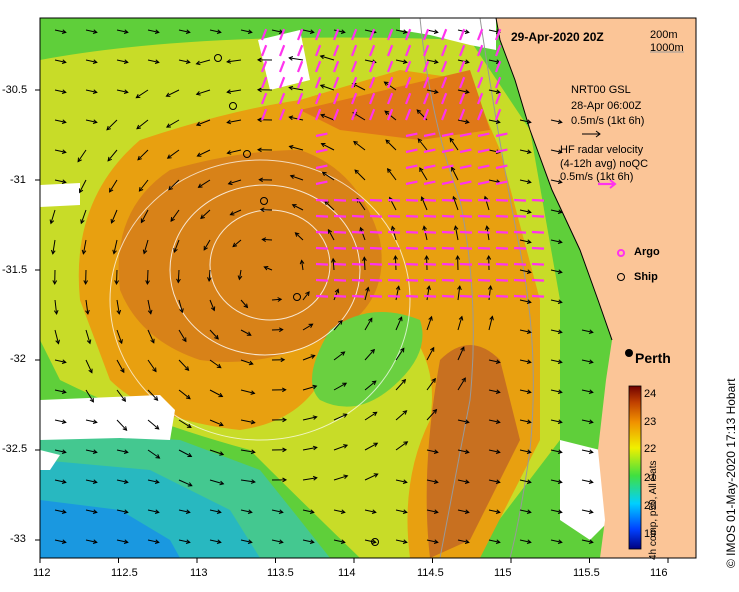  What do you see at coordinates (375, 542) in the screenshot?
I see `ship-marker` at bounding box center [375, 542].